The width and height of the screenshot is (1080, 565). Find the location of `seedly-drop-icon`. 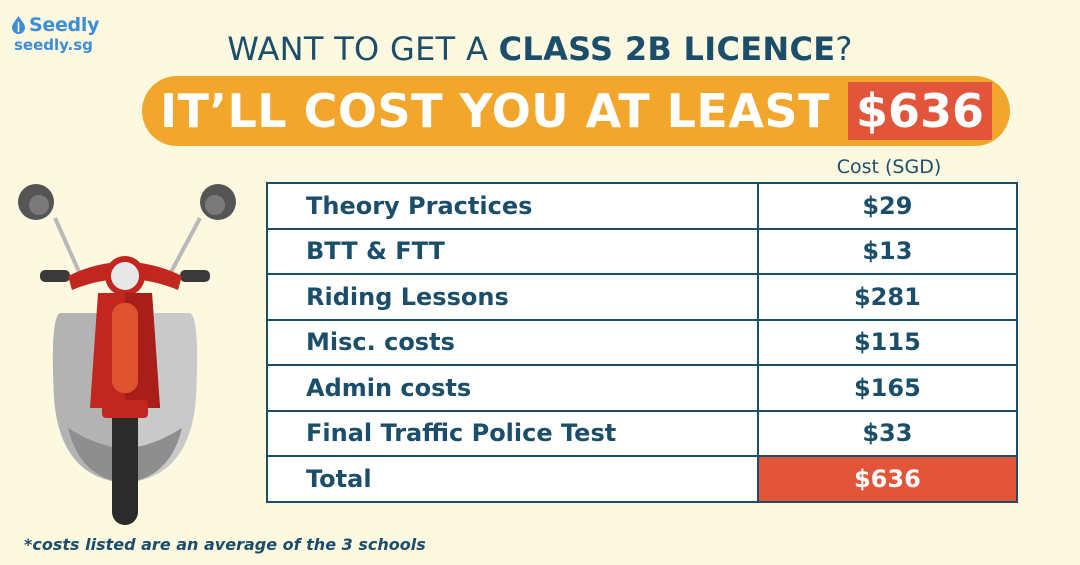

seedly-drop-icon is located at coordinates (18, 25).